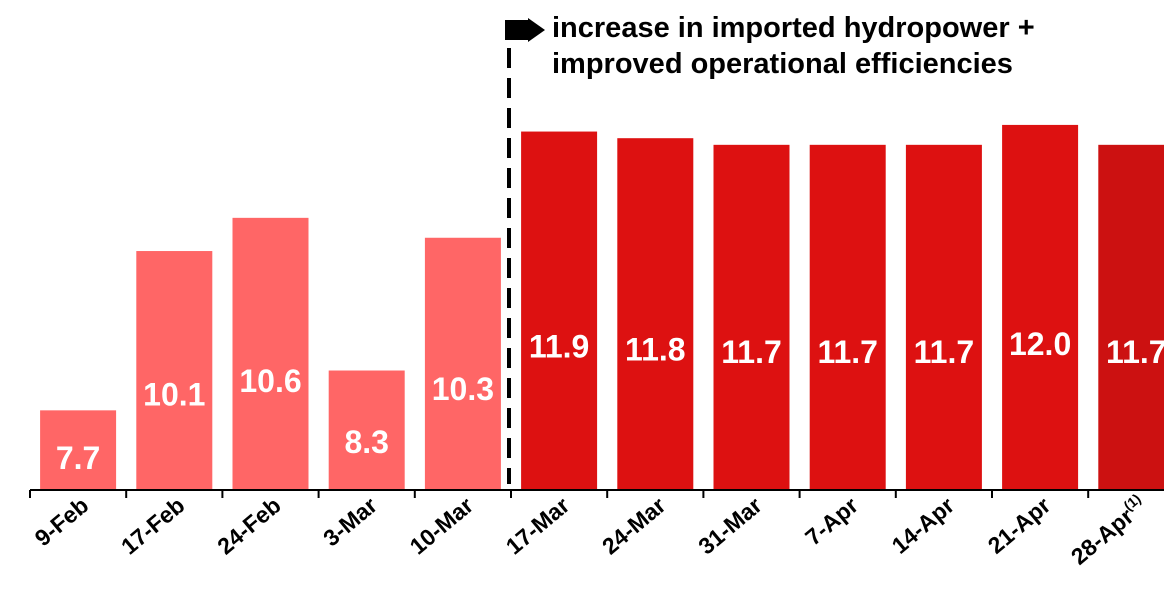  What do you see at coordinates (442, 526) in the screenshot?
I see `x-tick-label-10-Mar: 10-Mar` at bounding box center [442, 526].